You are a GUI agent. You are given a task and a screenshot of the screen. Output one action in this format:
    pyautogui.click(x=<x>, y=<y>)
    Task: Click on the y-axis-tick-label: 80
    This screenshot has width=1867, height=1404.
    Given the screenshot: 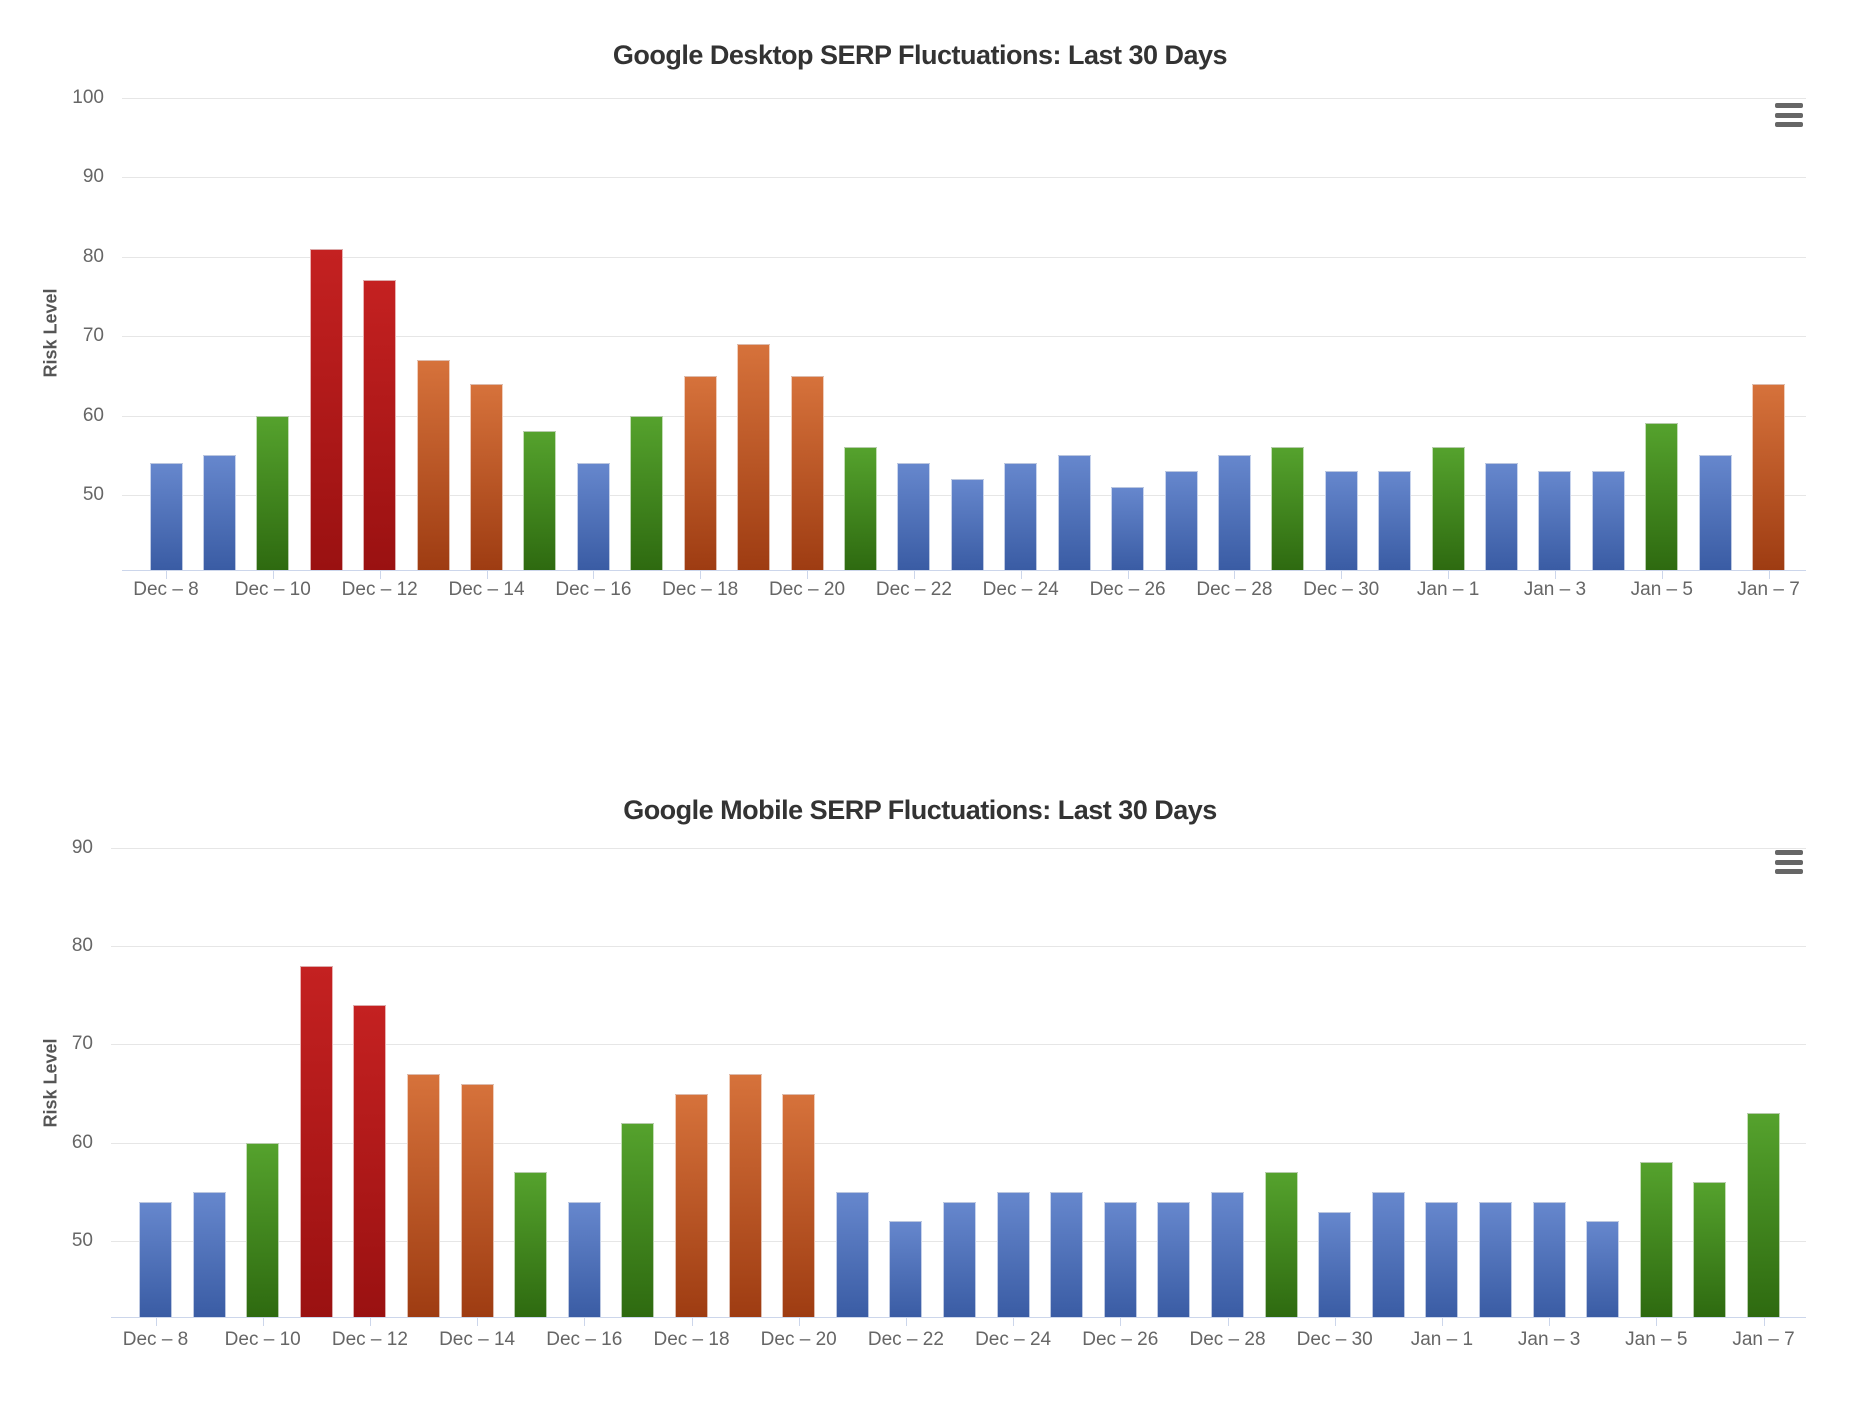 What is the action you would take?
    pyautogui.click(x=93, y=256)
    